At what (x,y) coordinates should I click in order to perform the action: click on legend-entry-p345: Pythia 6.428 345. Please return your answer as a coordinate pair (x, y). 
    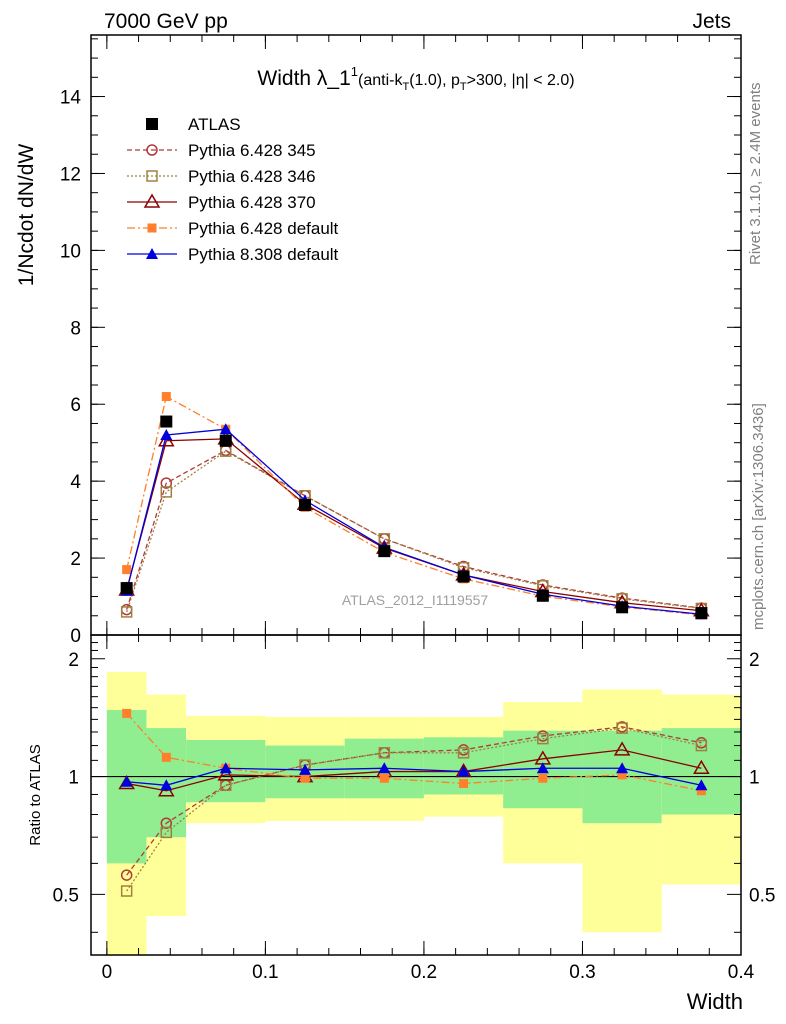
    Looking at the image, I should click on (221, 150).